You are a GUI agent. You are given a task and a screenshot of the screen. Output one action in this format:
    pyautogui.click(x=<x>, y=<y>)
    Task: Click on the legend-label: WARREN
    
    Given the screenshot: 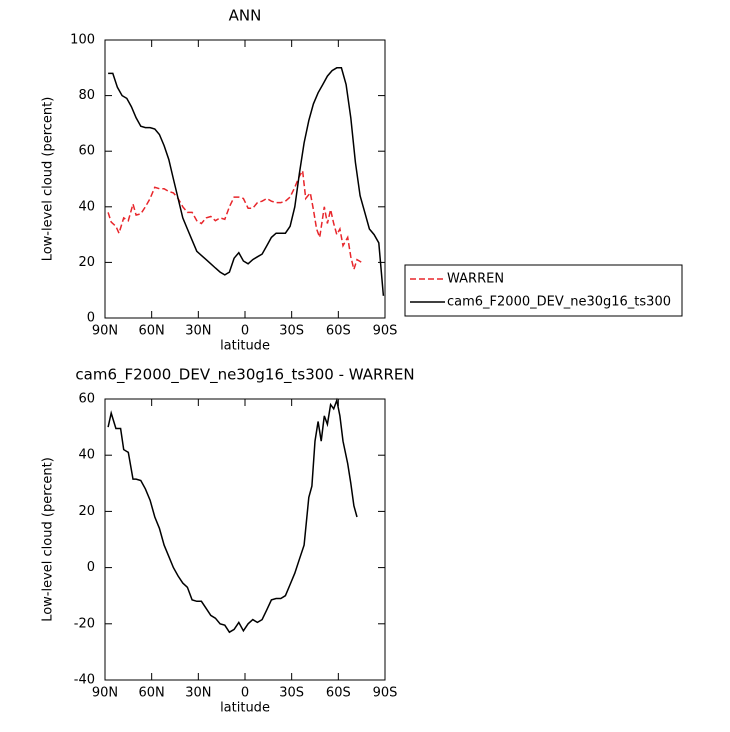 What is the action you would take?
    pyautogui.click(x=475, y=279)
    